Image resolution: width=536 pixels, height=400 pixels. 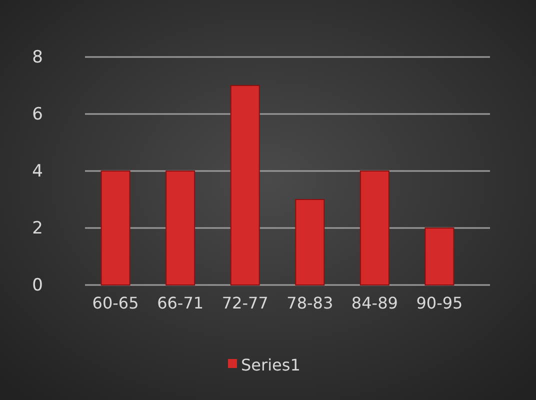 What do you see at coordinates (37, 285) in the screenshot?
I see `y-tick-label: 0` at bounding box center [37, 285].